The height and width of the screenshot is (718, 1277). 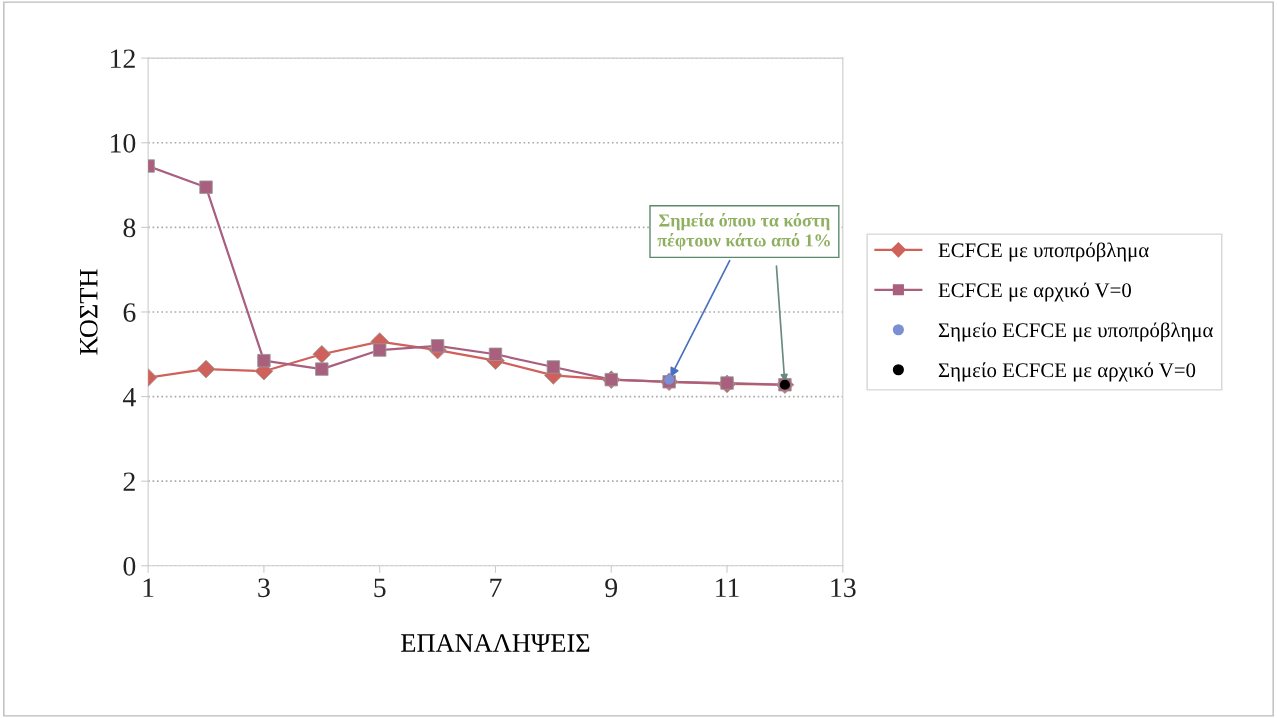 What do you see at coordinates (1034, 292) in the screenshot?
I see `legend-label: ECFCE με αρχικό V=0` at bounding box center [1034, 292].